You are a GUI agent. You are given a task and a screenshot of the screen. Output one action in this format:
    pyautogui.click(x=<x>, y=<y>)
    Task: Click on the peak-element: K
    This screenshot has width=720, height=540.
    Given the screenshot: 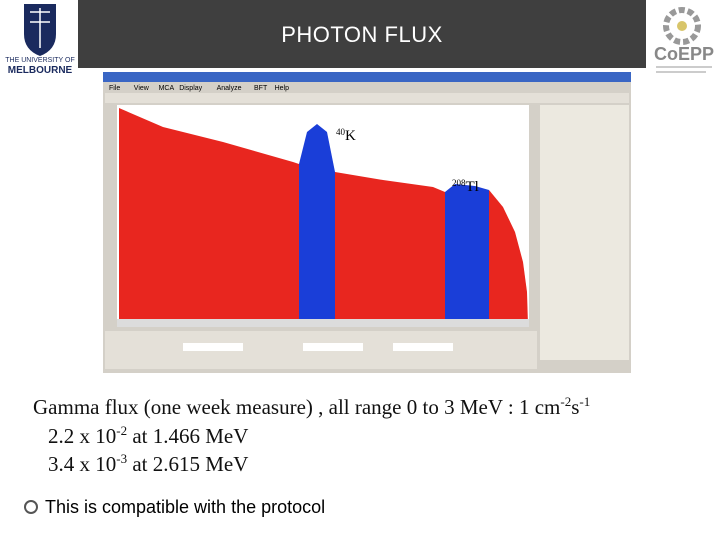 What is the action you would take?
    pyautogui.click(x=350, y=136)
    